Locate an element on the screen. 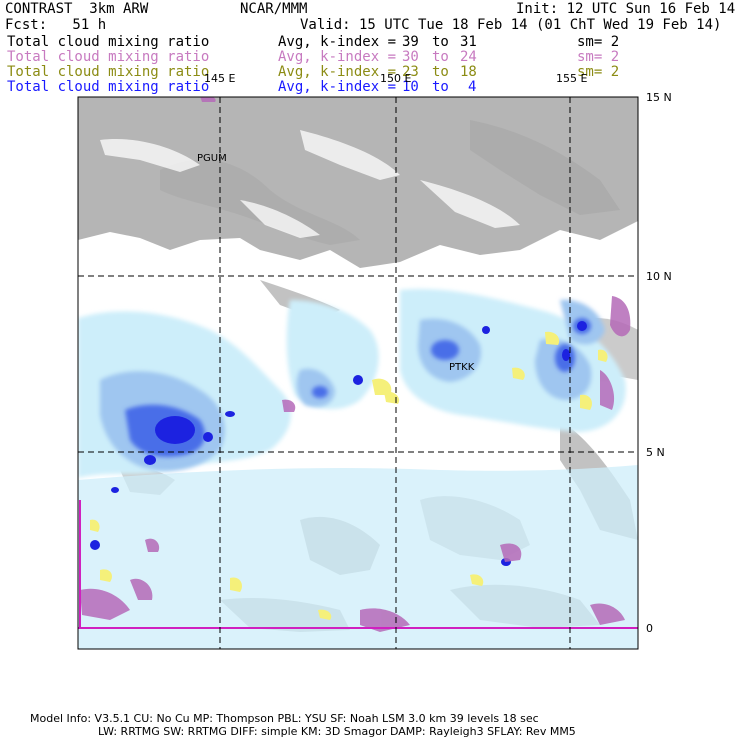 The width and height of the screenshot is (740, 740). init-time: Init: 12 UTC Sun 16 Feb 14 is located at coordinates (626, 9).